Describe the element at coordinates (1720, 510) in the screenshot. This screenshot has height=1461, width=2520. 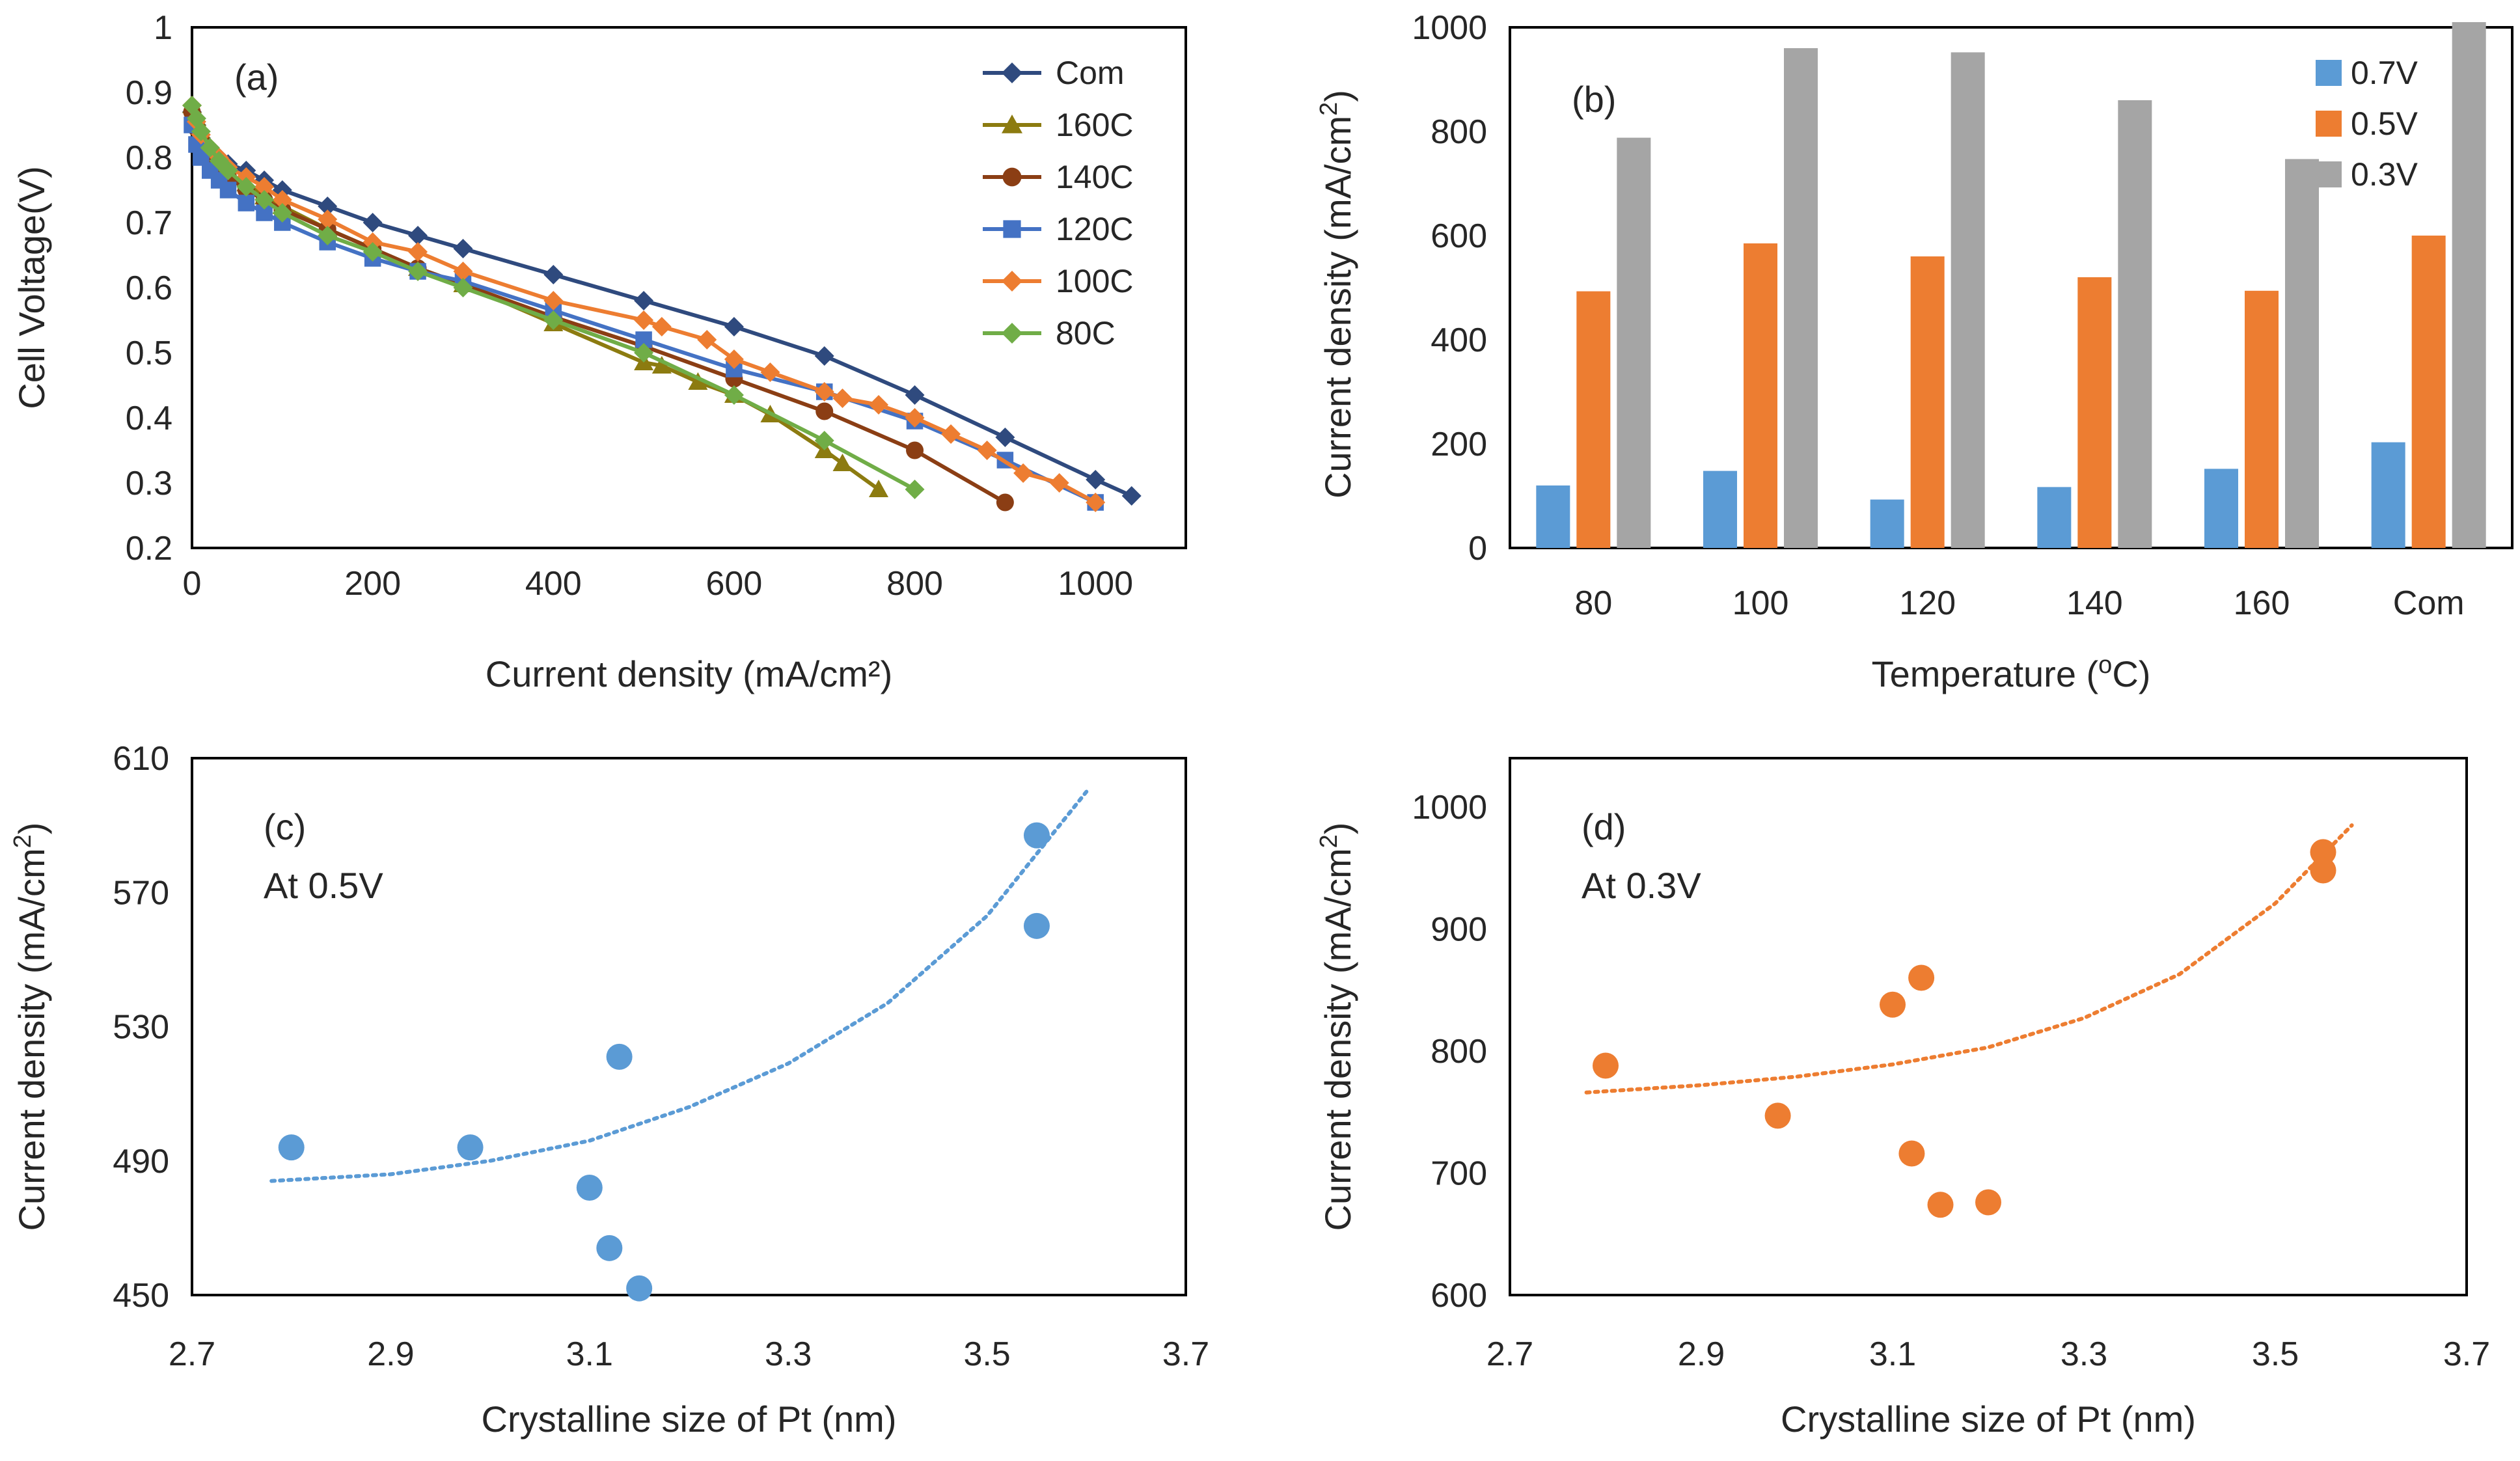
I see `bar-0.7V-100` at that location.